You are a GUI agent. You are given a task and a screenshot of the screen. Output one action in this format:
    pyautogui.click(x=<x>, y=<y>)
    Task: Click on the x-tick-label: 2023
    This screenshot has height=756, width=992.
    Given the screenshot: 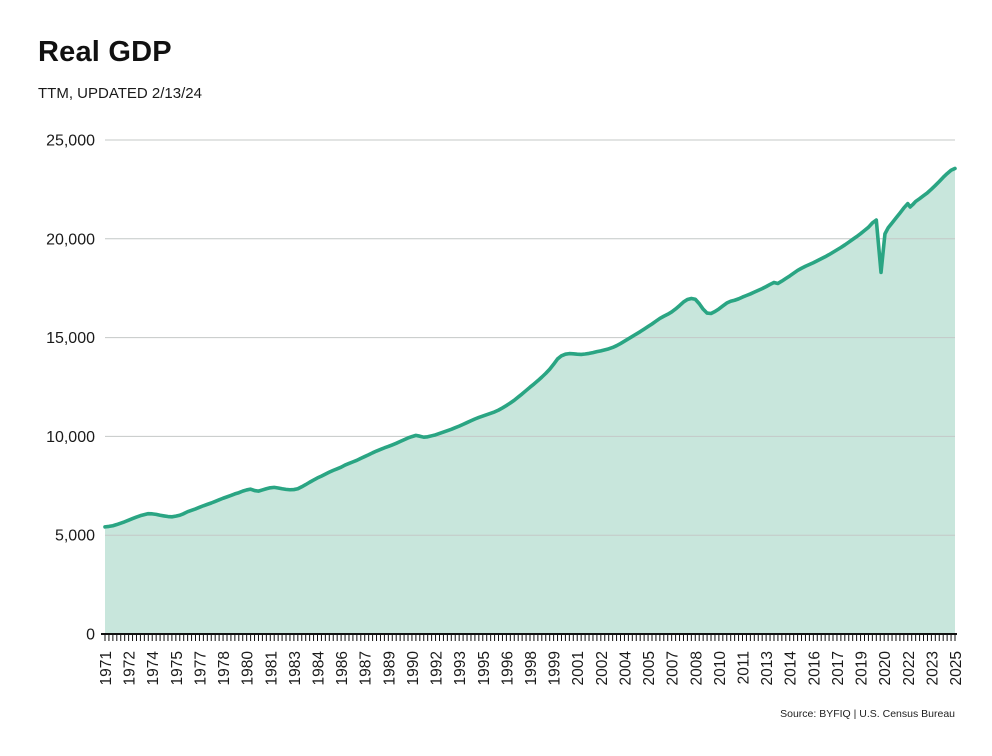 What is the action you would take?
    pyautogui.click(x=932, y=668)
    